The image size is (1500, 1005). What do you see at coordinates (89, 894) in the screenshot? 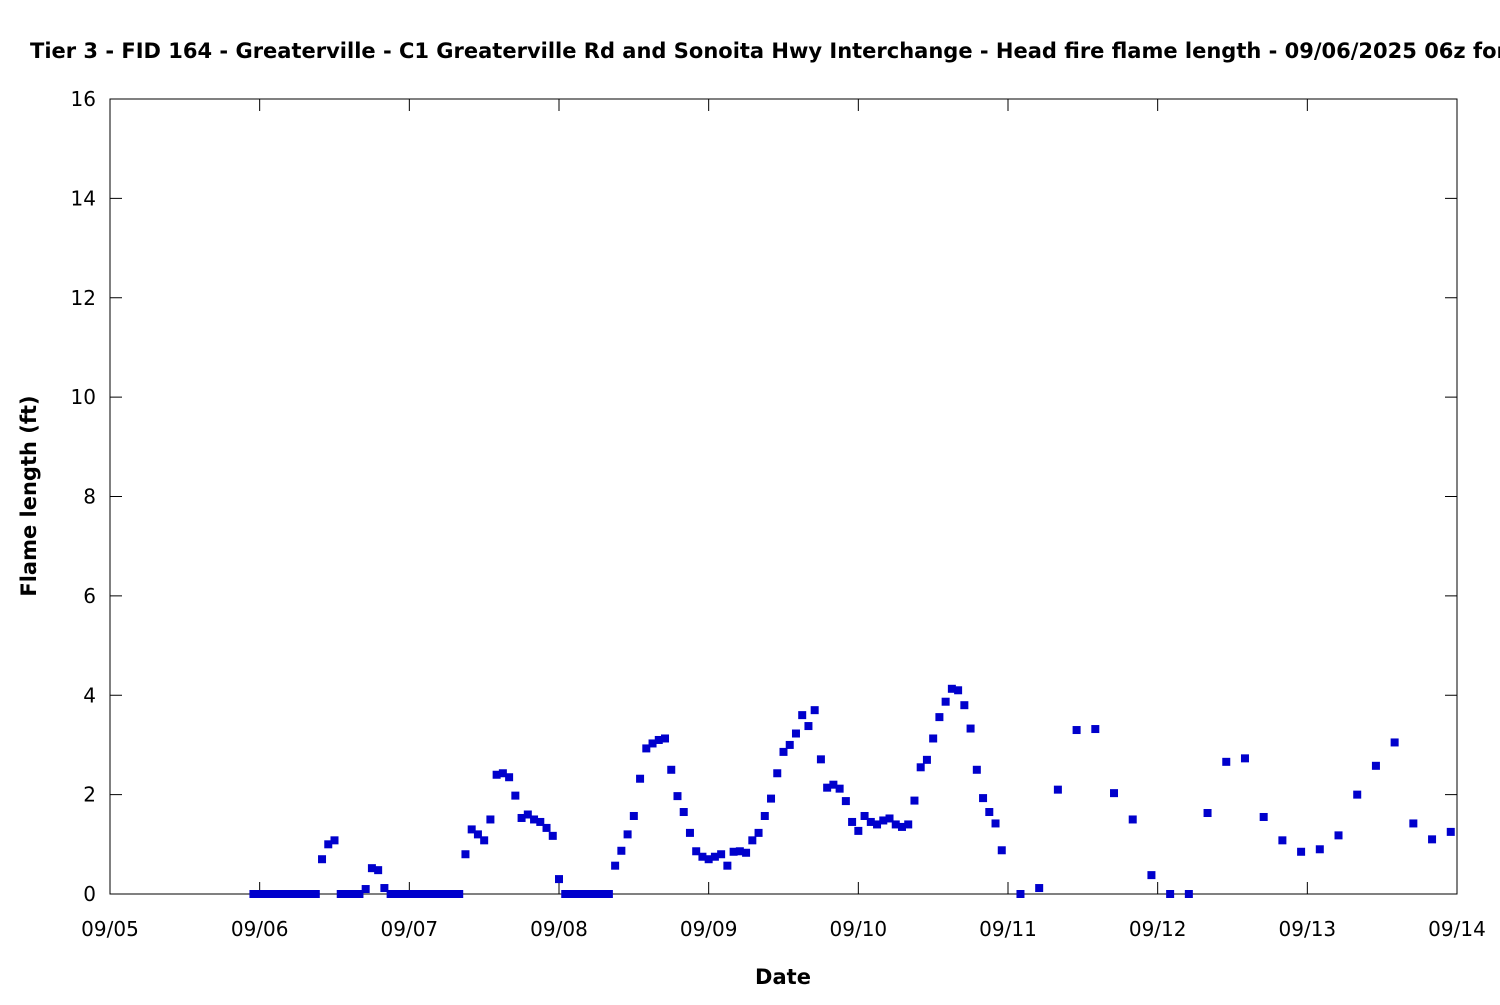
I see `y-tick-label: 0` at bounding box center [89, 894].